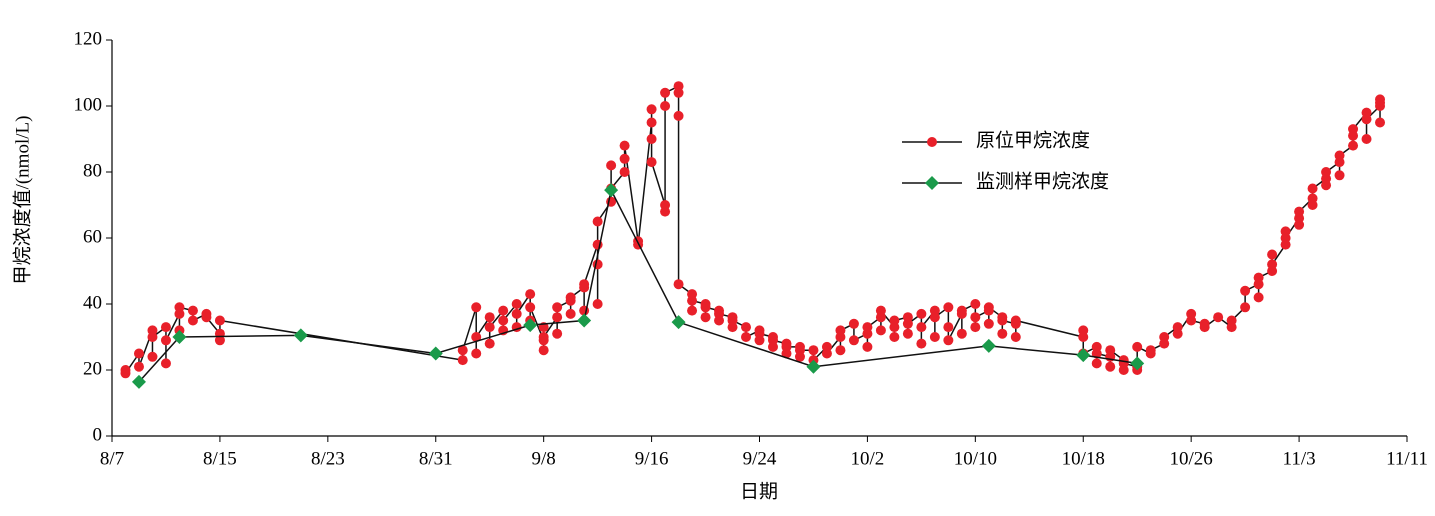  What do you see at coordinates (975, 458) in the screenshot?
I see `x-tick-label: 10/10` at bounding box center [975, 458].